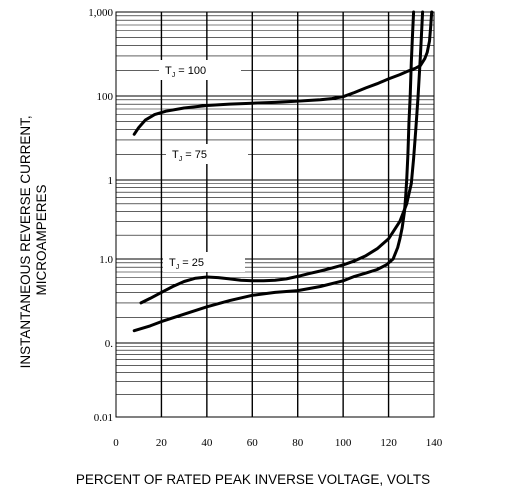 The width and height of the screenshot is (507, 501). I want to click on x-axis-ticks: 0 20 40 60 80 100 120 140, so click(278, 443).